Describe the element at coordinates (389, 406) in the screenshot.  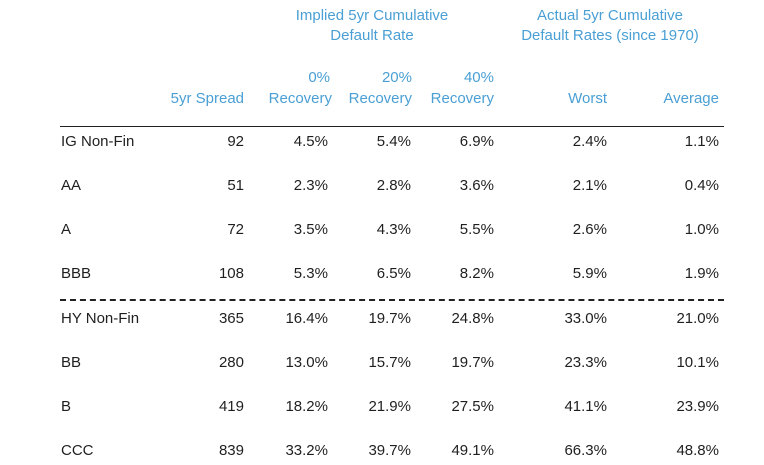
I see `cell-rec20: 21.9%` at that location.